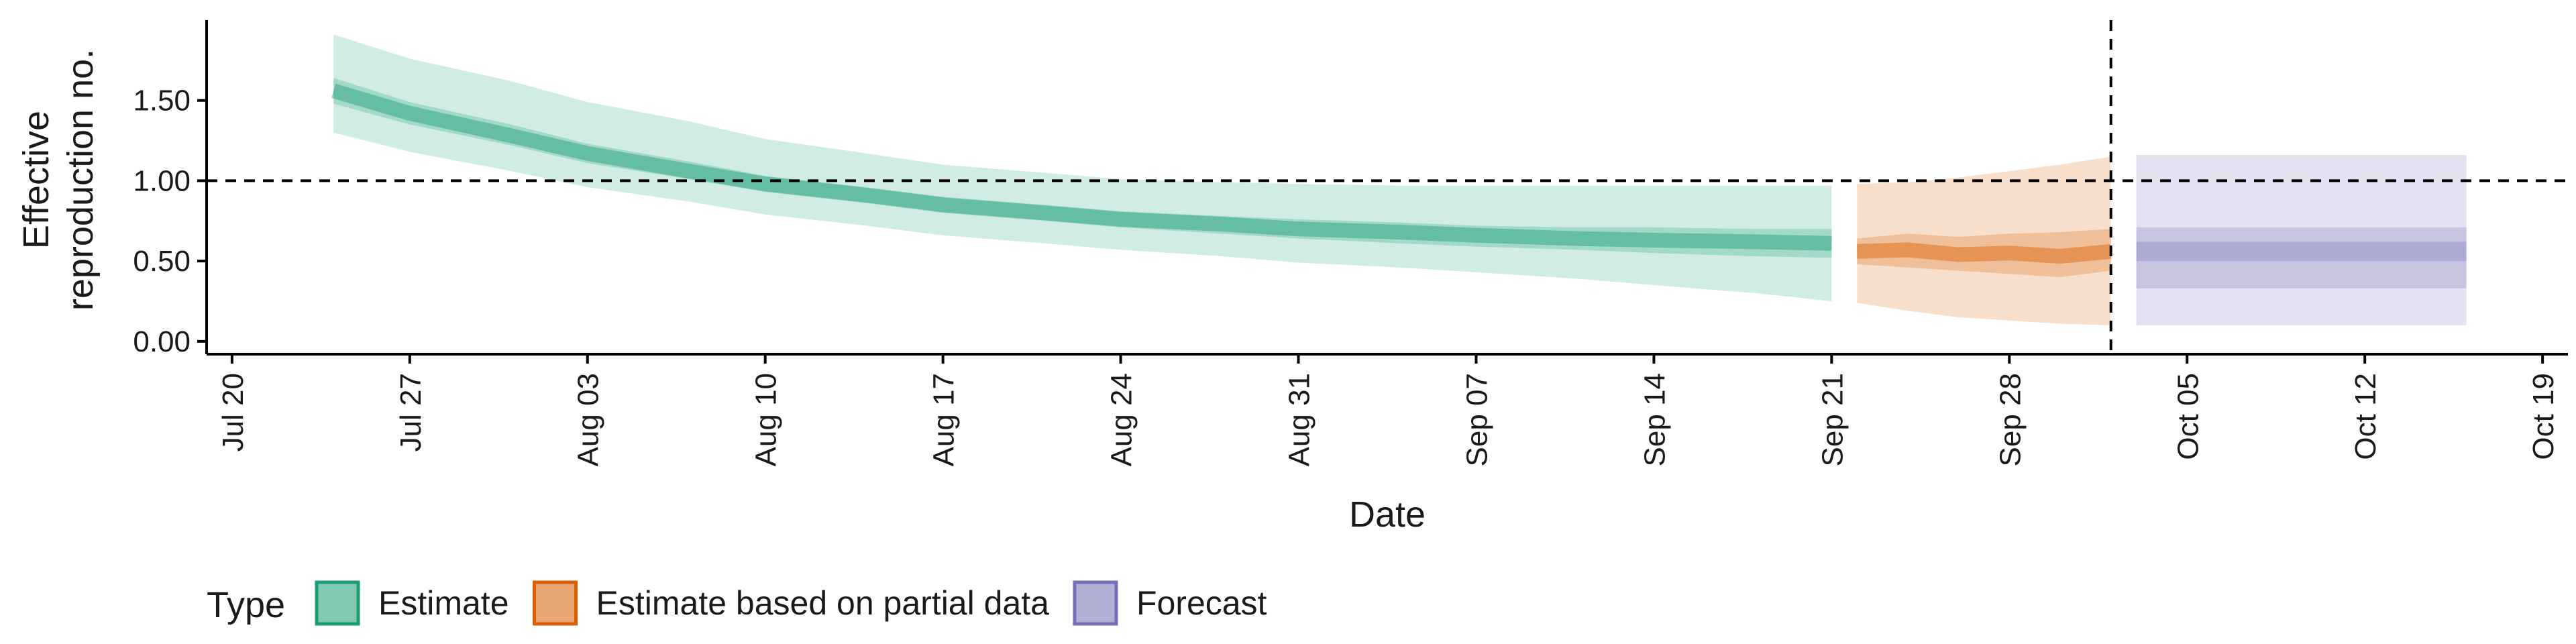 This screenshot has width=2576, height=644. What do you see at coordinates (555, 603) in the screenshot?
I see `legend-key-estimate-based-on-partial-data` at bounding box center [555, 603].